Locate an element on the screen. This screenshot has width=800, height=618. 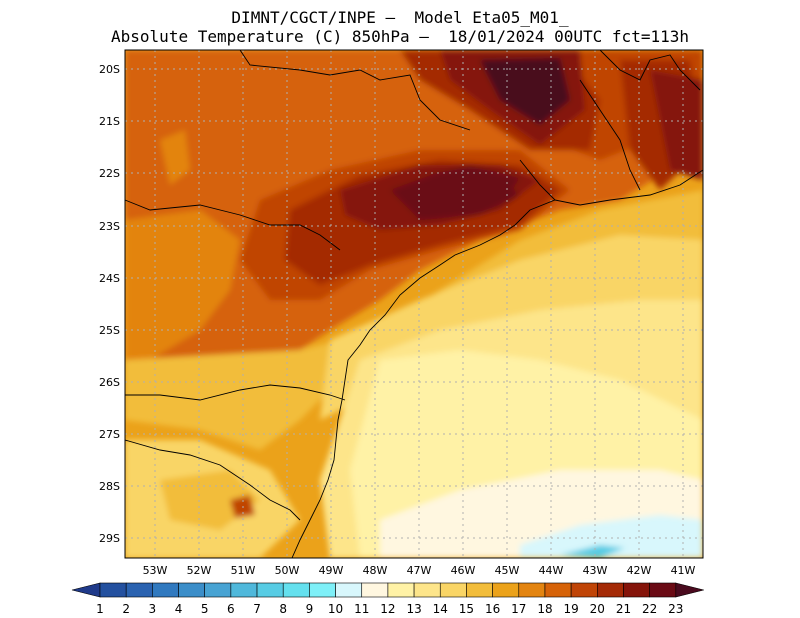
lat-label: 20S is located at coordinates (109, 69).